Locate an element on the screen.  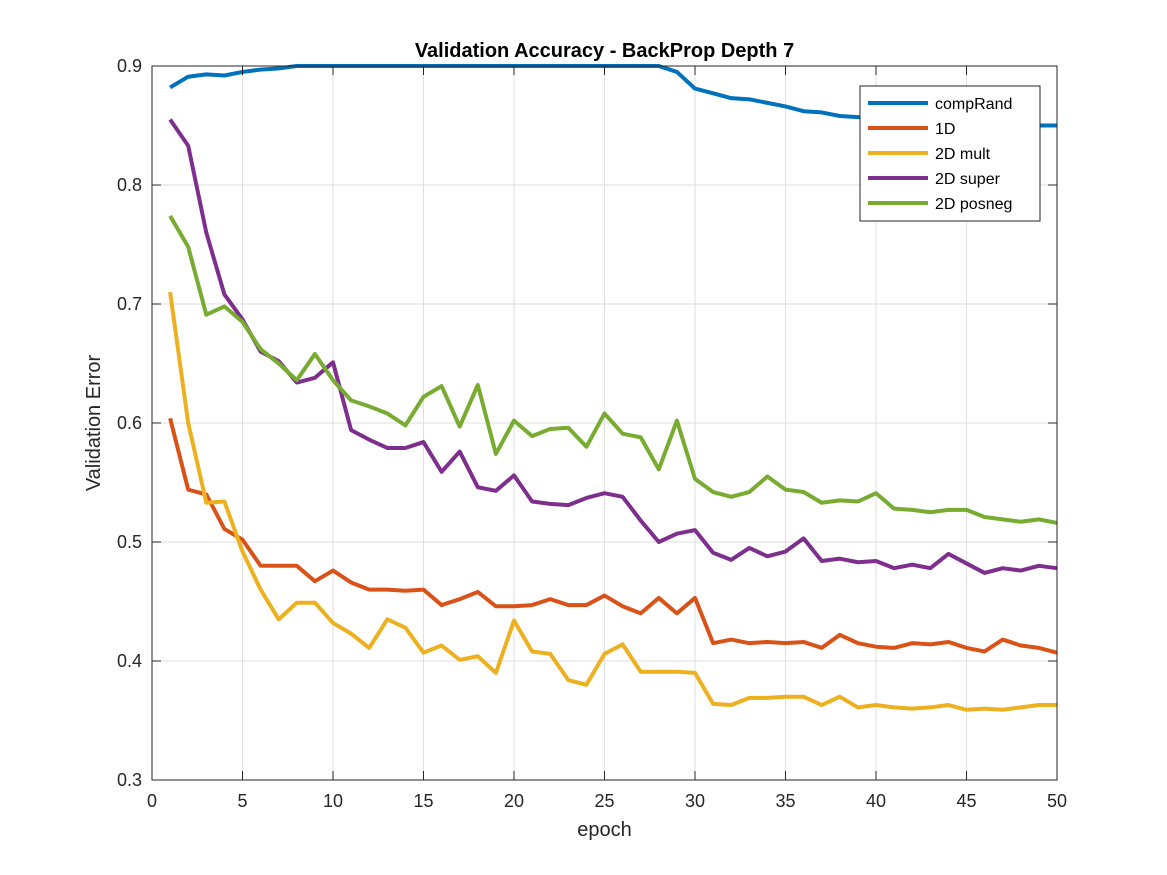
legend-entry: 2D posneg is located at coordinates (973, 204).